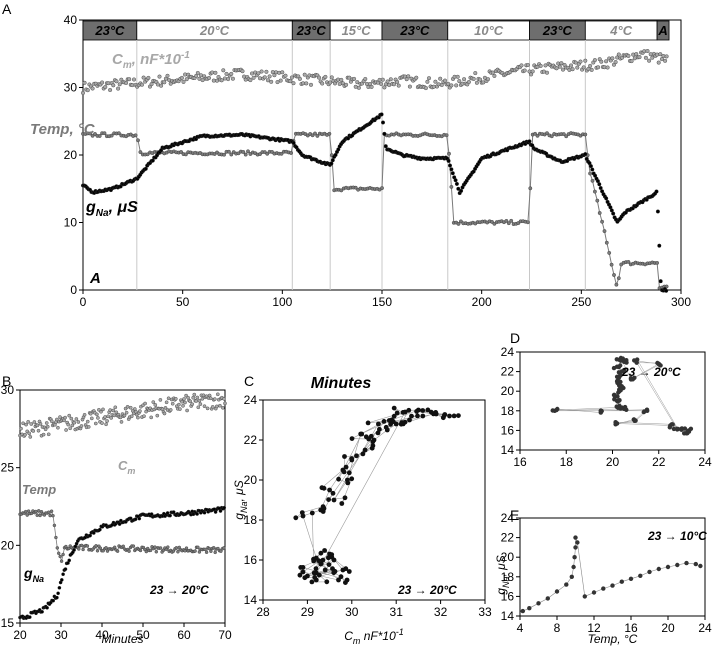  What do you see at coordinates (485, 612) in the screenshot?
I see `x-tick-label: 33` at bounding box center [485, 612].